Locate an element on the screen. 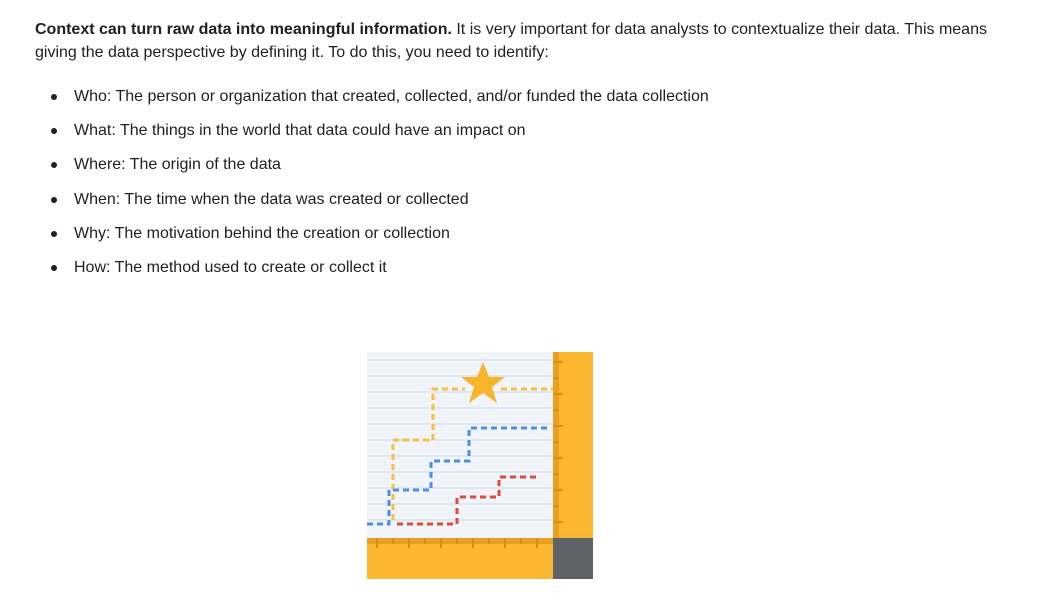 The image size is (1044, 611). ruler-corner is located at coordinates (573, 558).